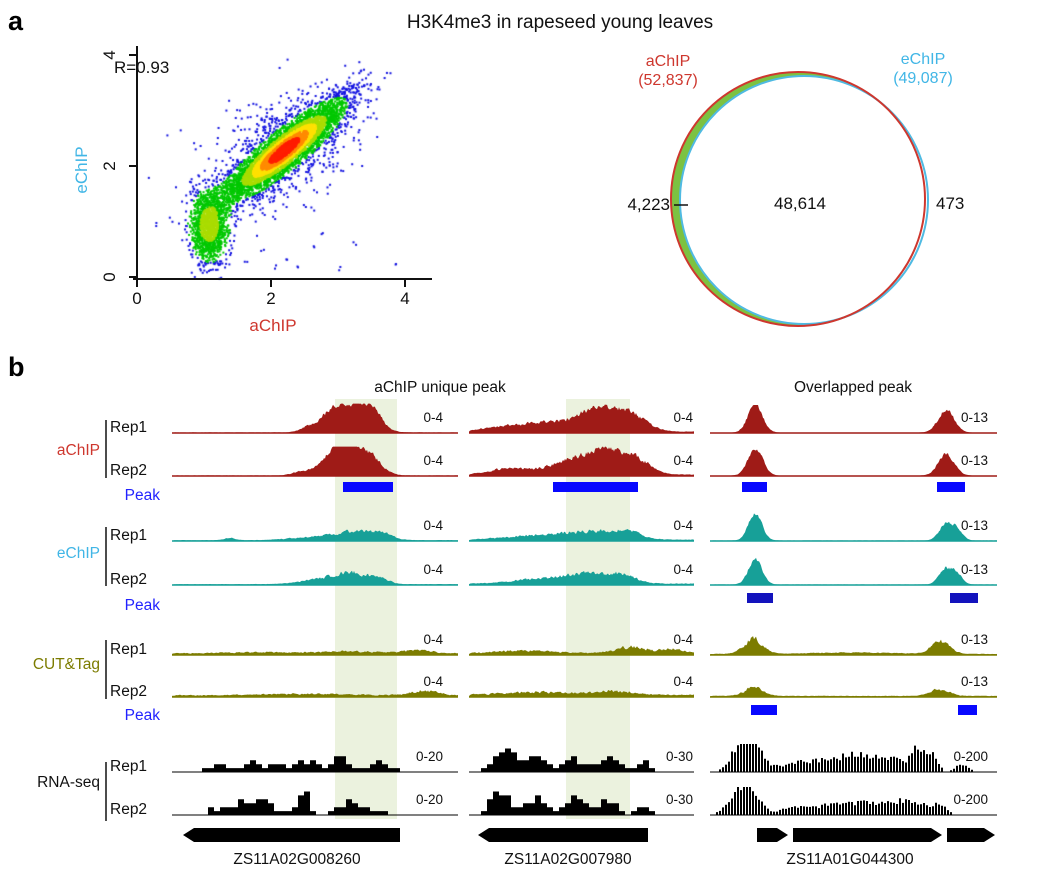 The width and height of the screenshot is (1037, 887). What do you see at coordinates (764, 710) in the screenshot?
I see `peak-bar-CUT&Tag-col3-1` at bounding box center [764, 710].